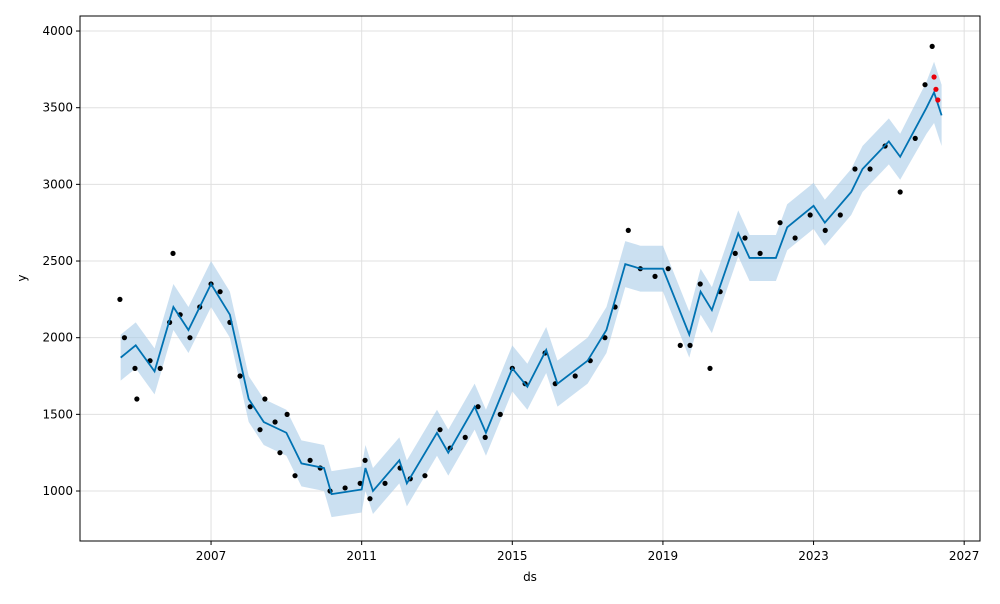  Describe the element at coordinates (22, 277) in the screenshot. I see `y-axis-label: y` at that location.